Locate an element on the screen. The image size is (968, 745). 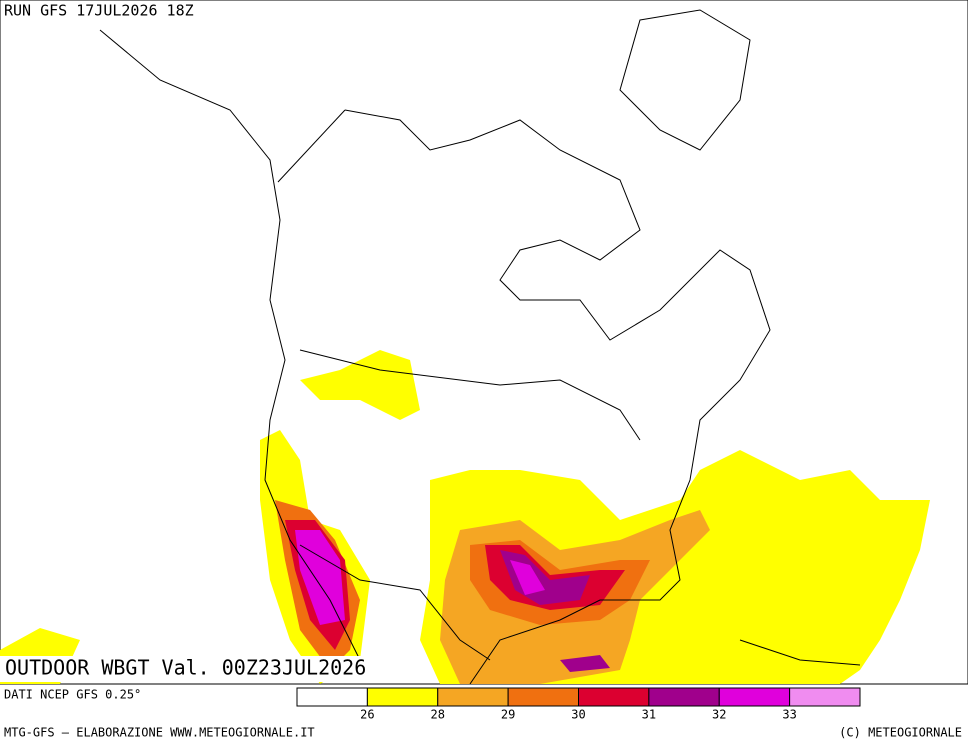
colorbar: 26 28 29 30 31 32 33 is located at coordinates (578, 704).